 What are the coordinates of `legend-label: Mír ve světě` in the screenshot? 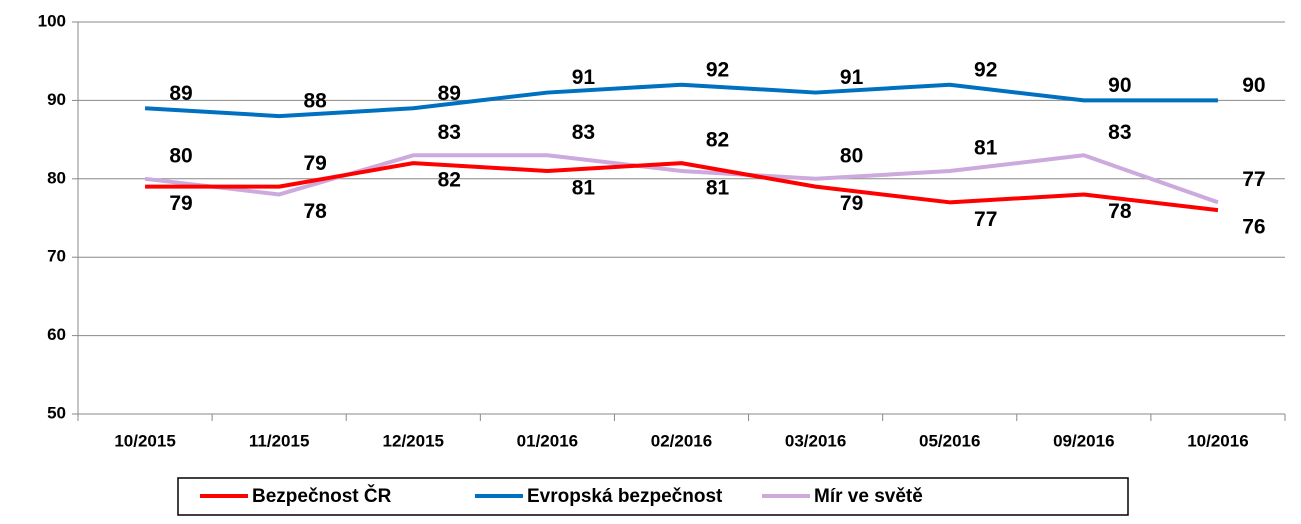 It's located at (868, 496).